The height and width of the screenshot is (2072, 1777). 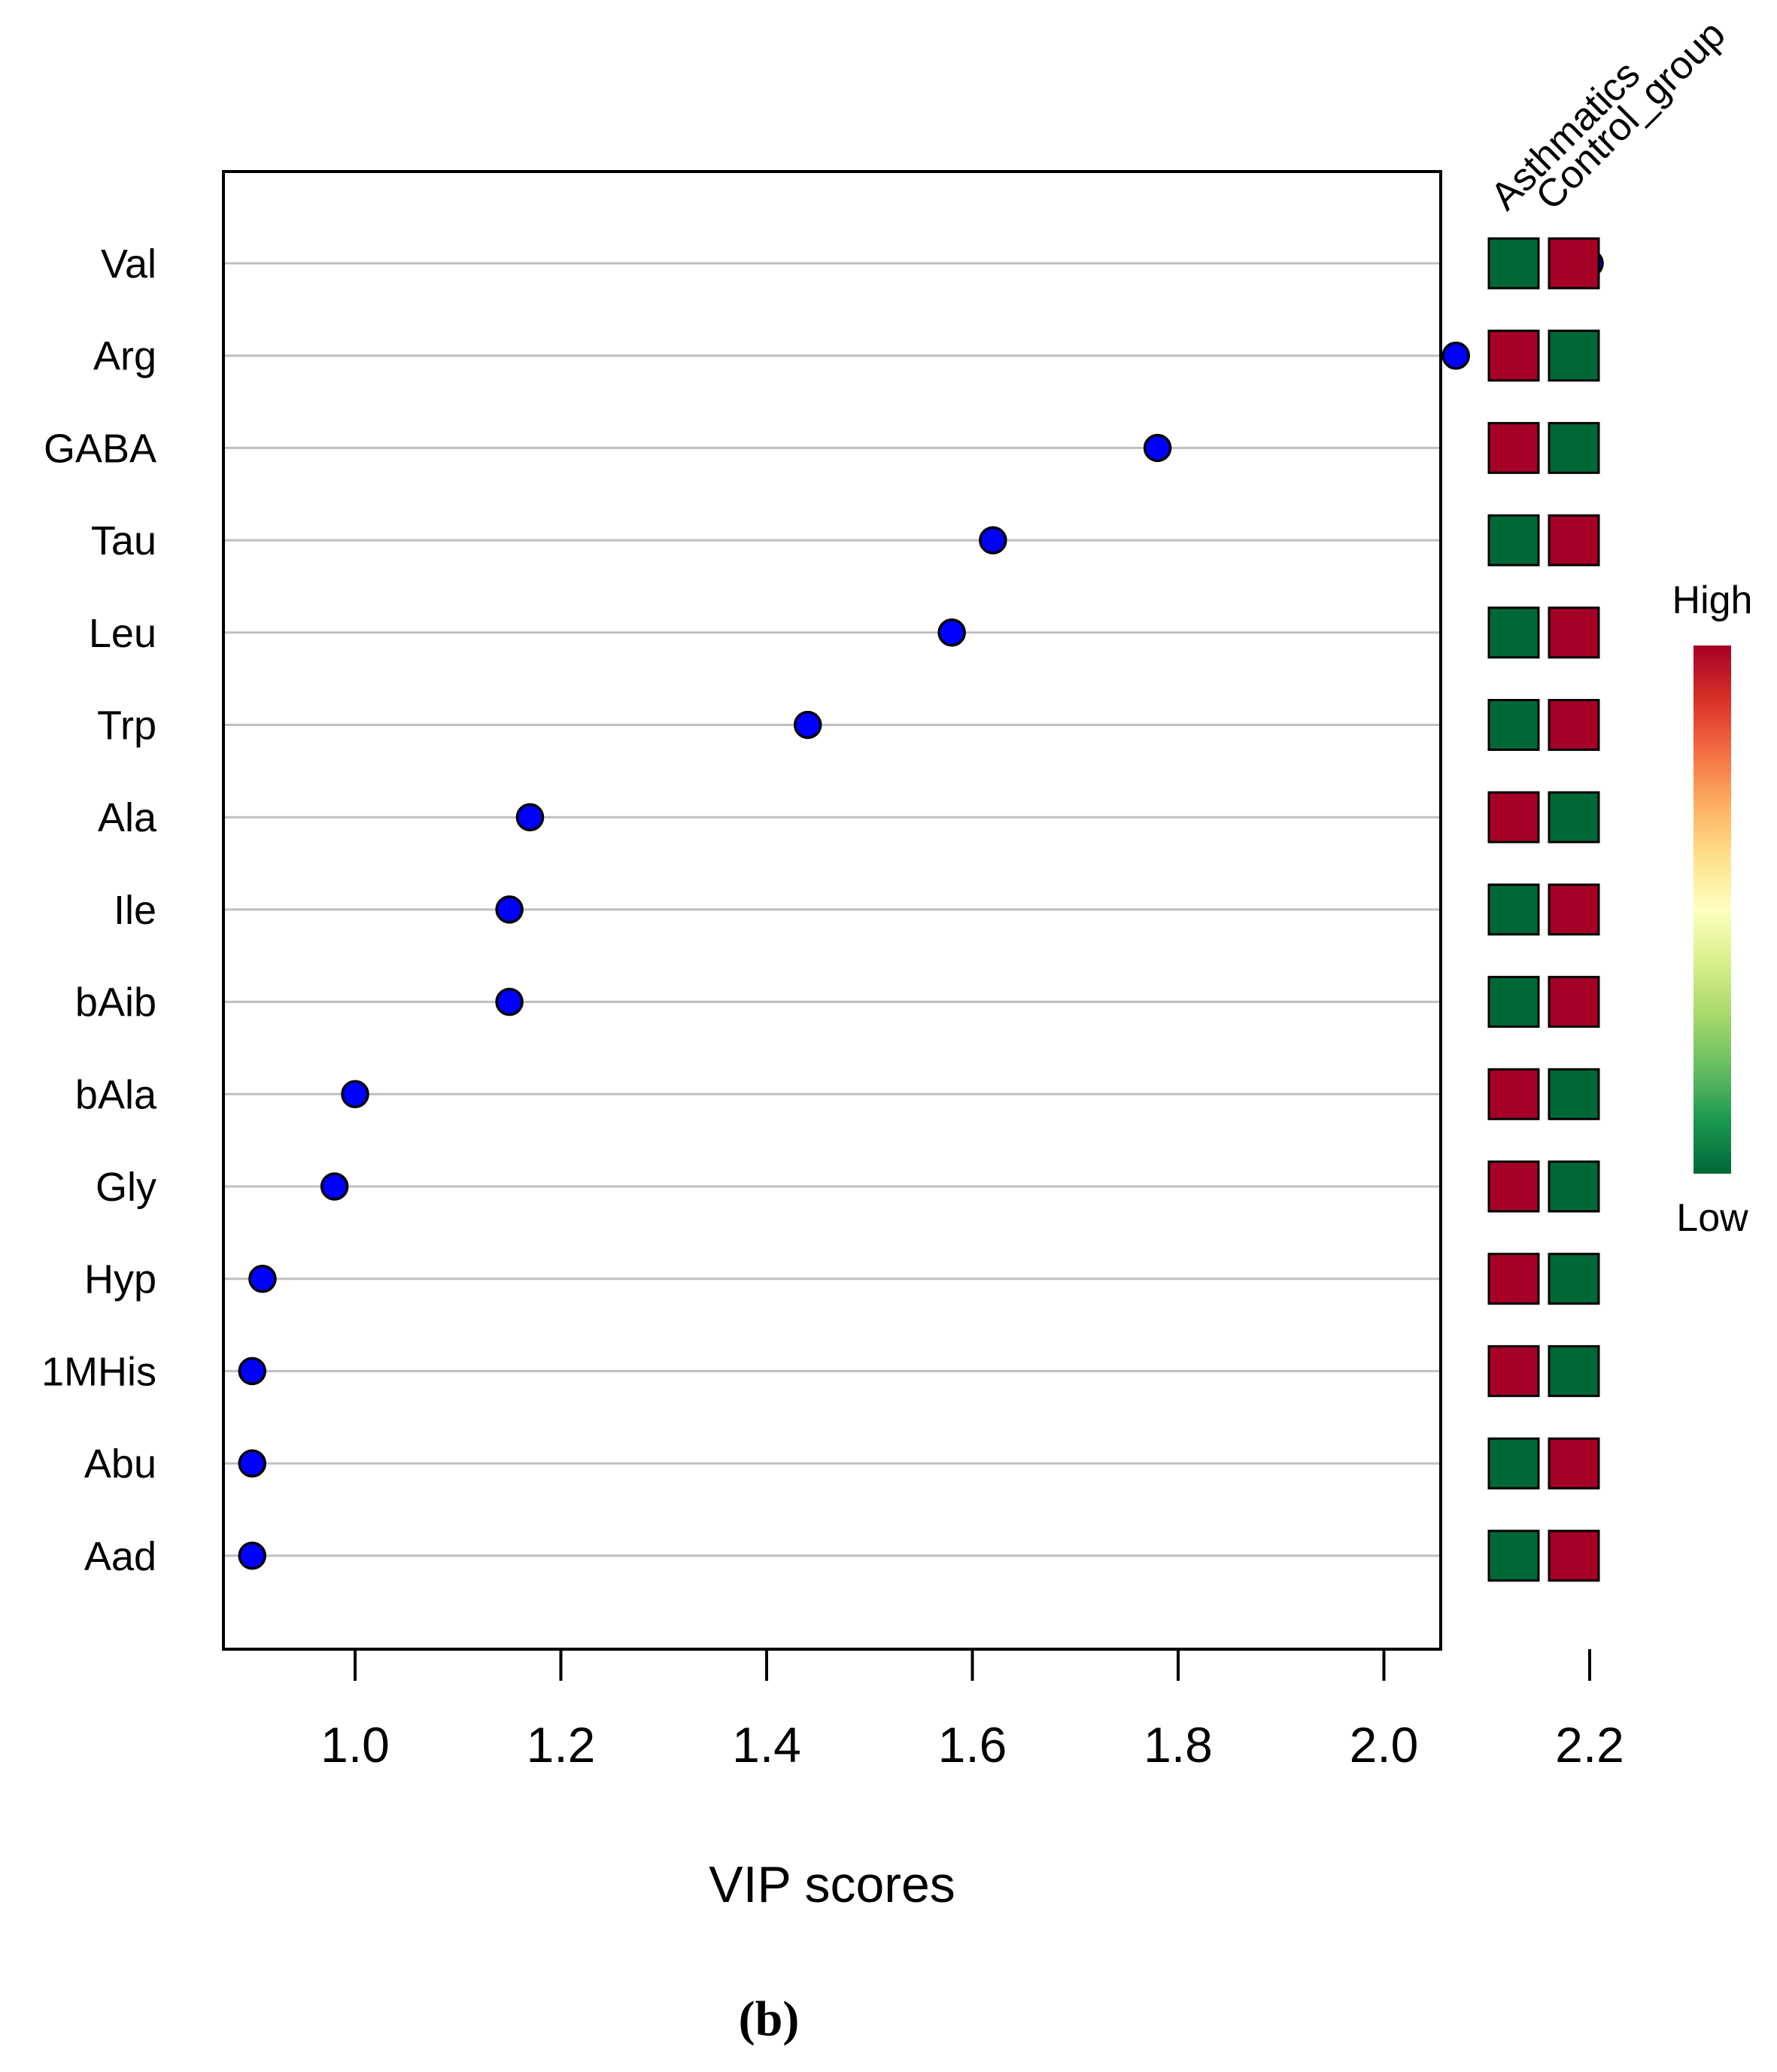 I want to click on legend-high-label: High, so click(x=1712, y=600).